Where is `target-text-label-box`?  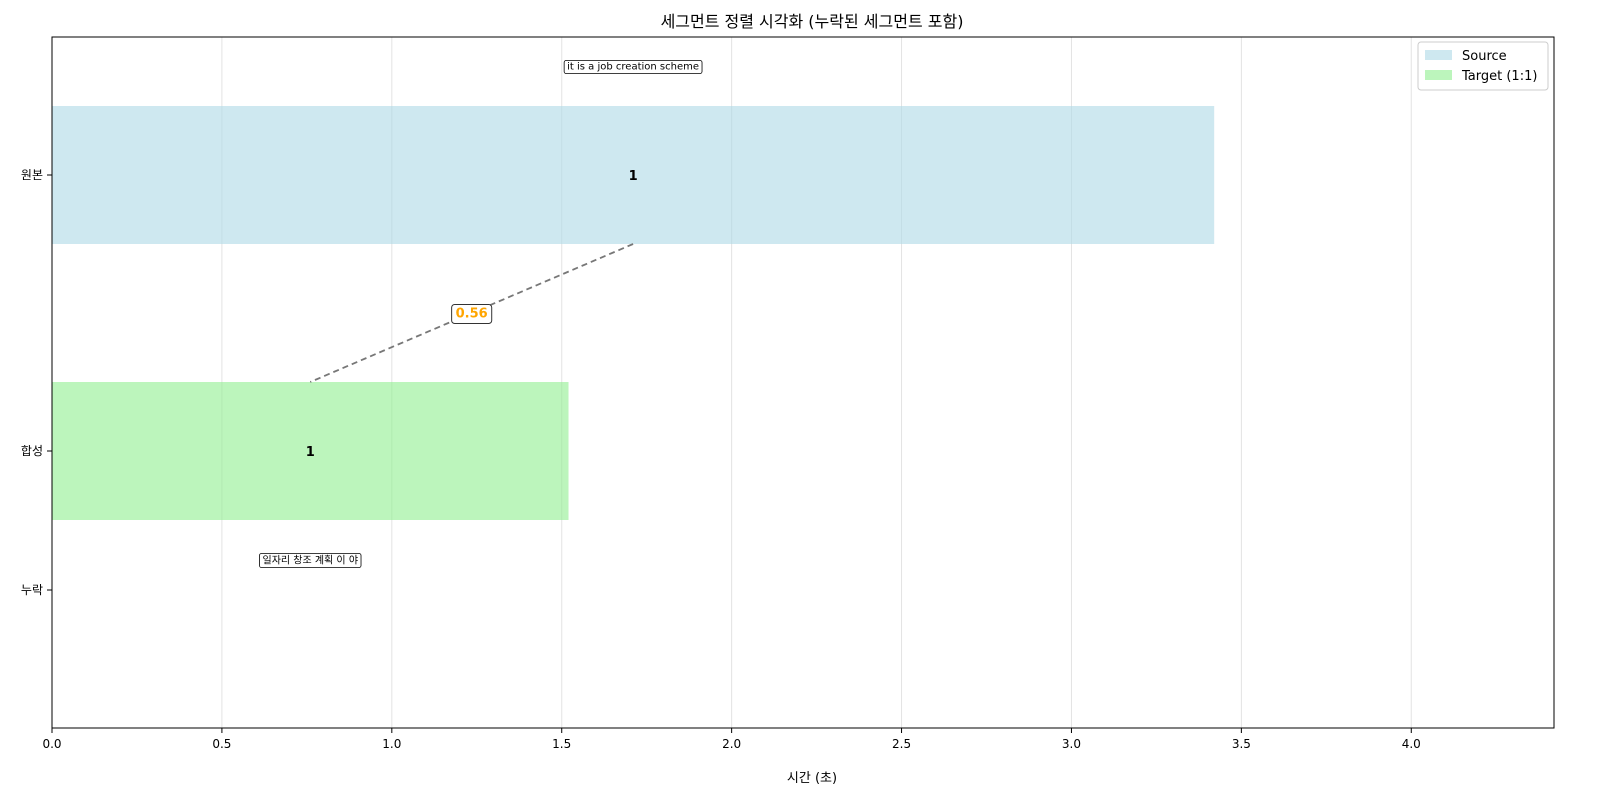
target-text-label-box is located at coordinates (310, 560).